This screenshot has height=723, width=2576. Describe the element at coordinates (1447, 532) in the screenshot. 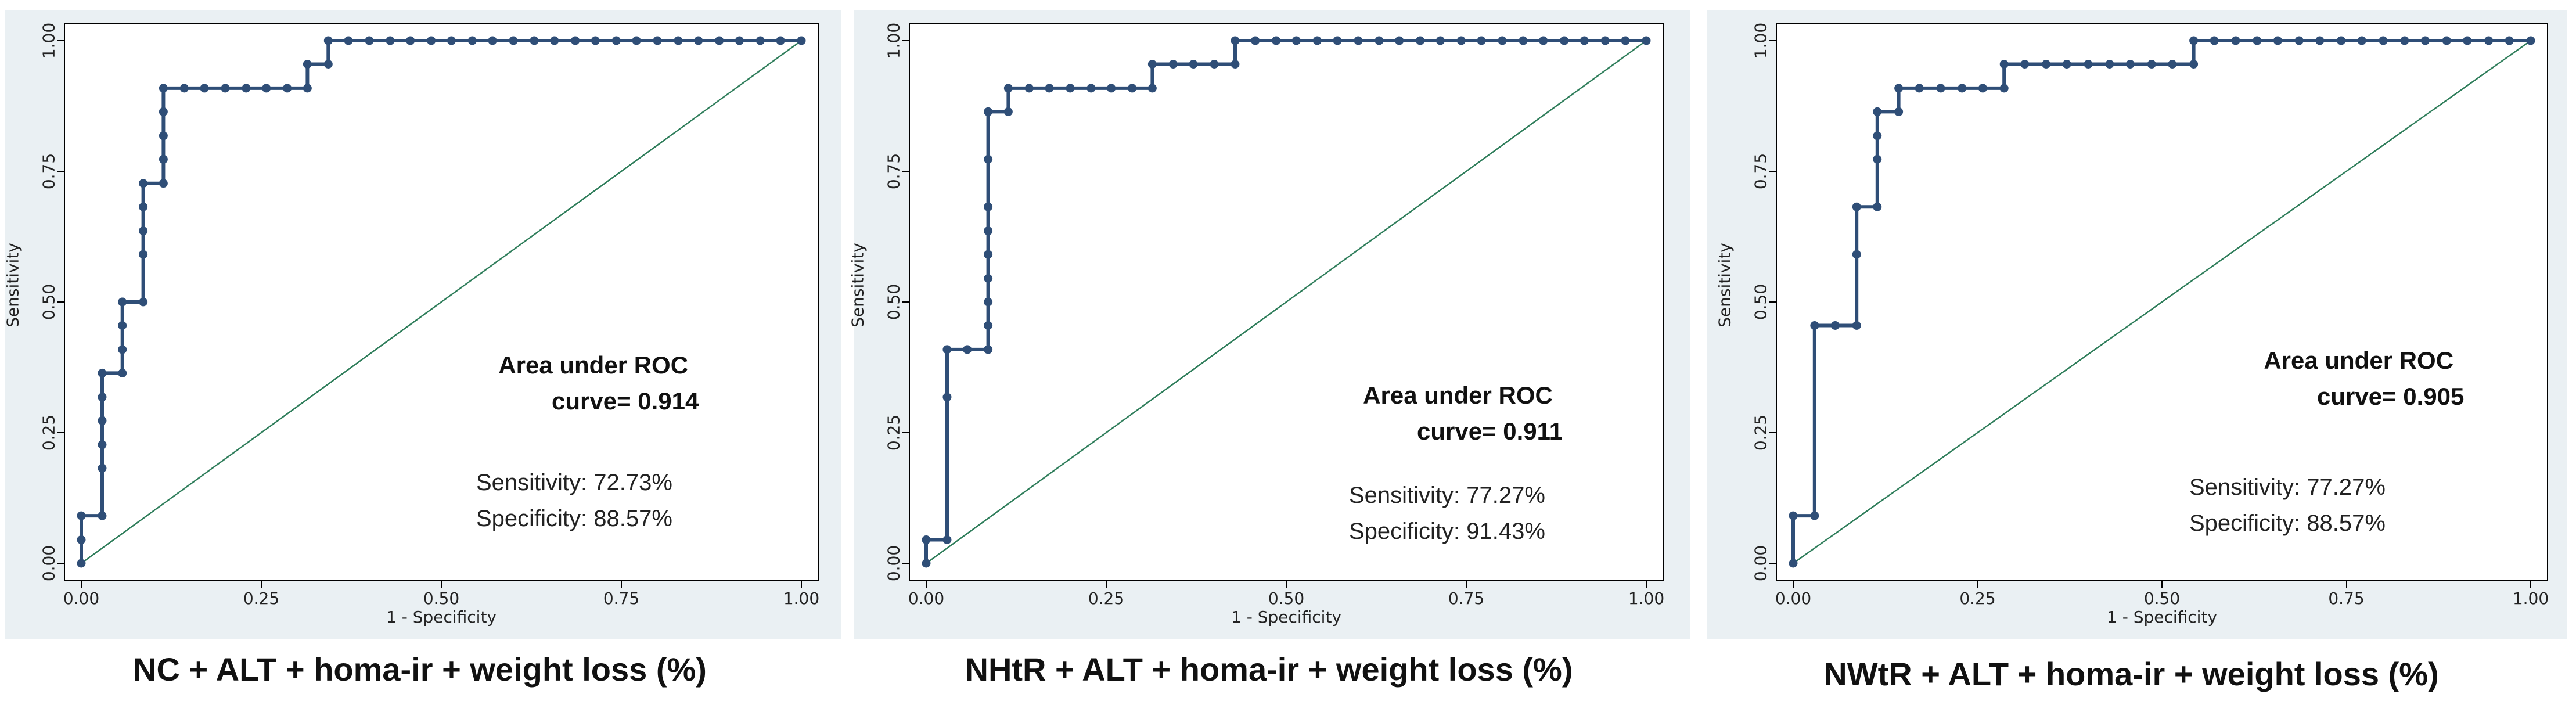

I see `specificity-text: Specificity: 91.43%` at that location.